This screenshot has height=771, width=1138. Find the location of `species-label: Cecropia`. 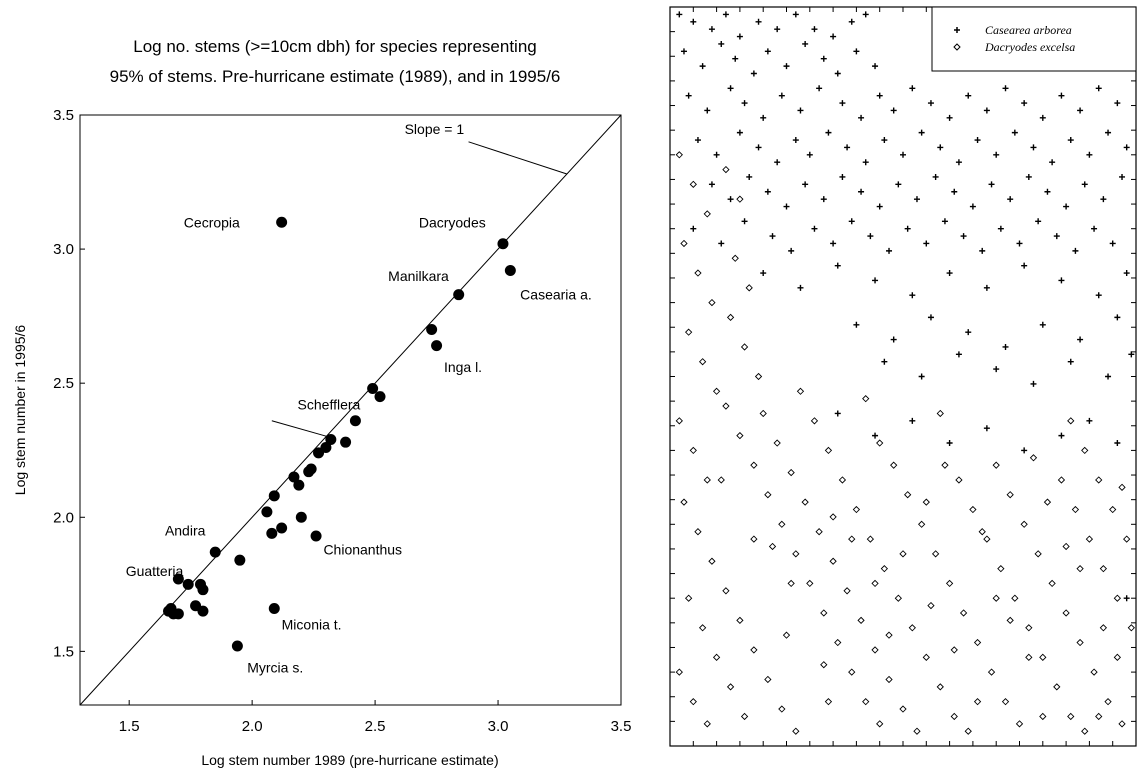

species-label: Cecropia is located at coordinates (212, 222).